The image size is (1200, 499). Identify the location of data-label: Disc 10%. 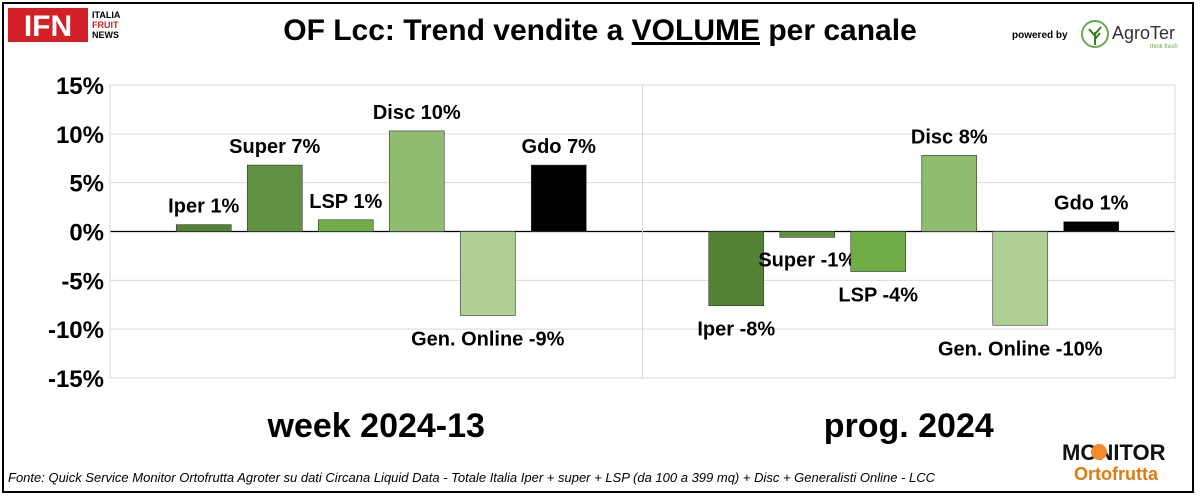
(417, 113).